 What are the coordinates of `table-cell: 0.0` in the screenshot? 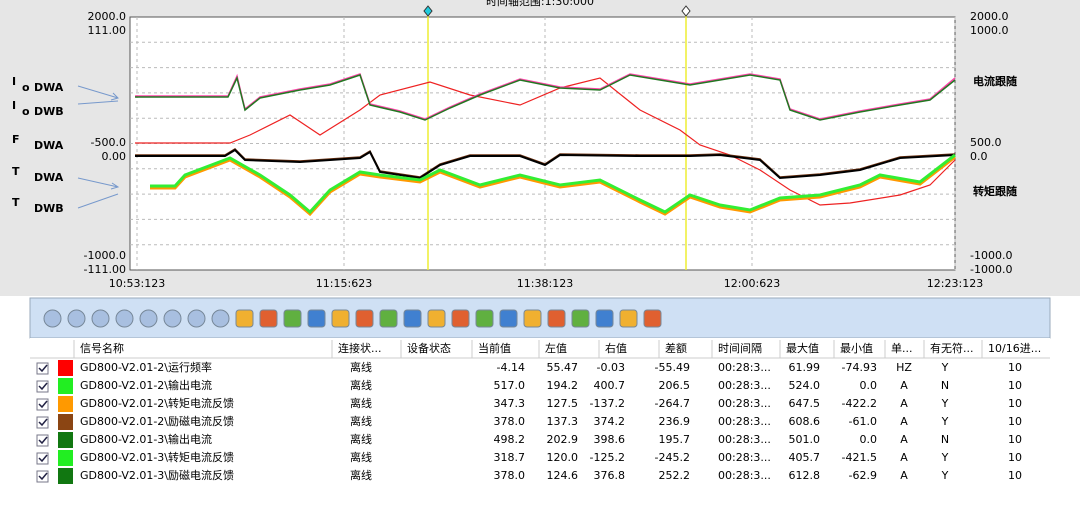 It's located at (869, 385).